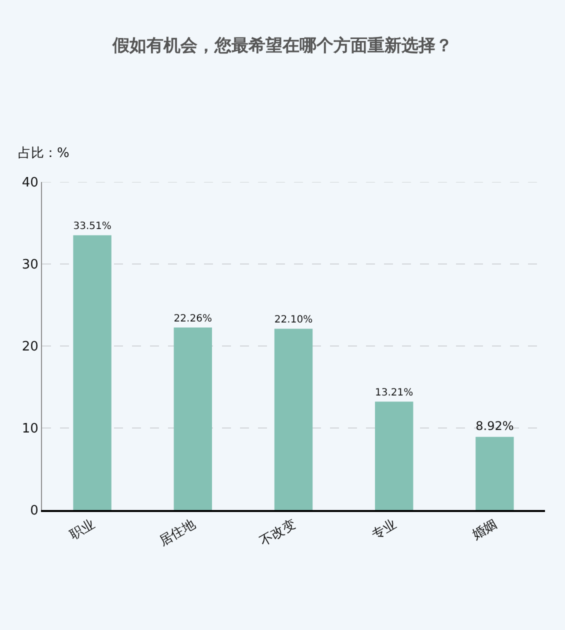 This screenshot has height=630, width=565. What do you see at coordinates (384, 529) in the screenshot?
I see `x-tick-label: 专业` at bounding box center [384, 529].